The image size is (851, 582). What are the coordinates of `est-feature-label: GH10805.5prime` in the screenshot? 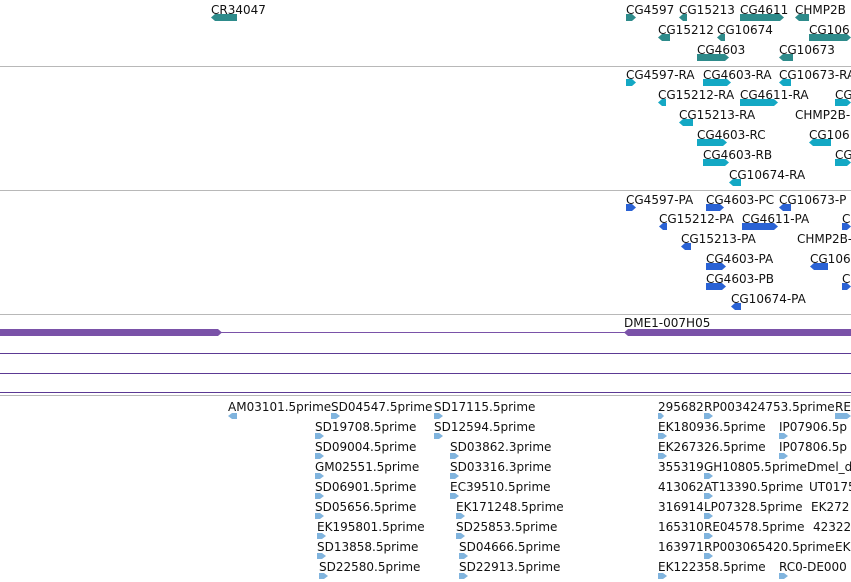 It's located at (755, 467).